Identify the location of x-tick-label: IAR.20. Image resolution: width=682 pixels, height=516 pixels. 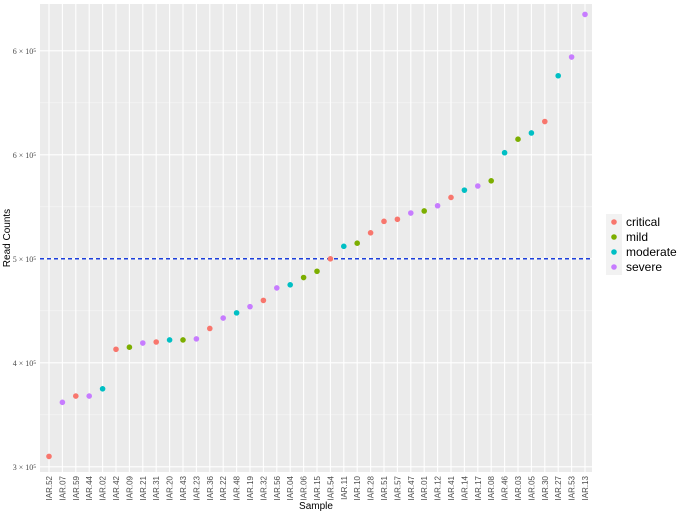
(170, 487).